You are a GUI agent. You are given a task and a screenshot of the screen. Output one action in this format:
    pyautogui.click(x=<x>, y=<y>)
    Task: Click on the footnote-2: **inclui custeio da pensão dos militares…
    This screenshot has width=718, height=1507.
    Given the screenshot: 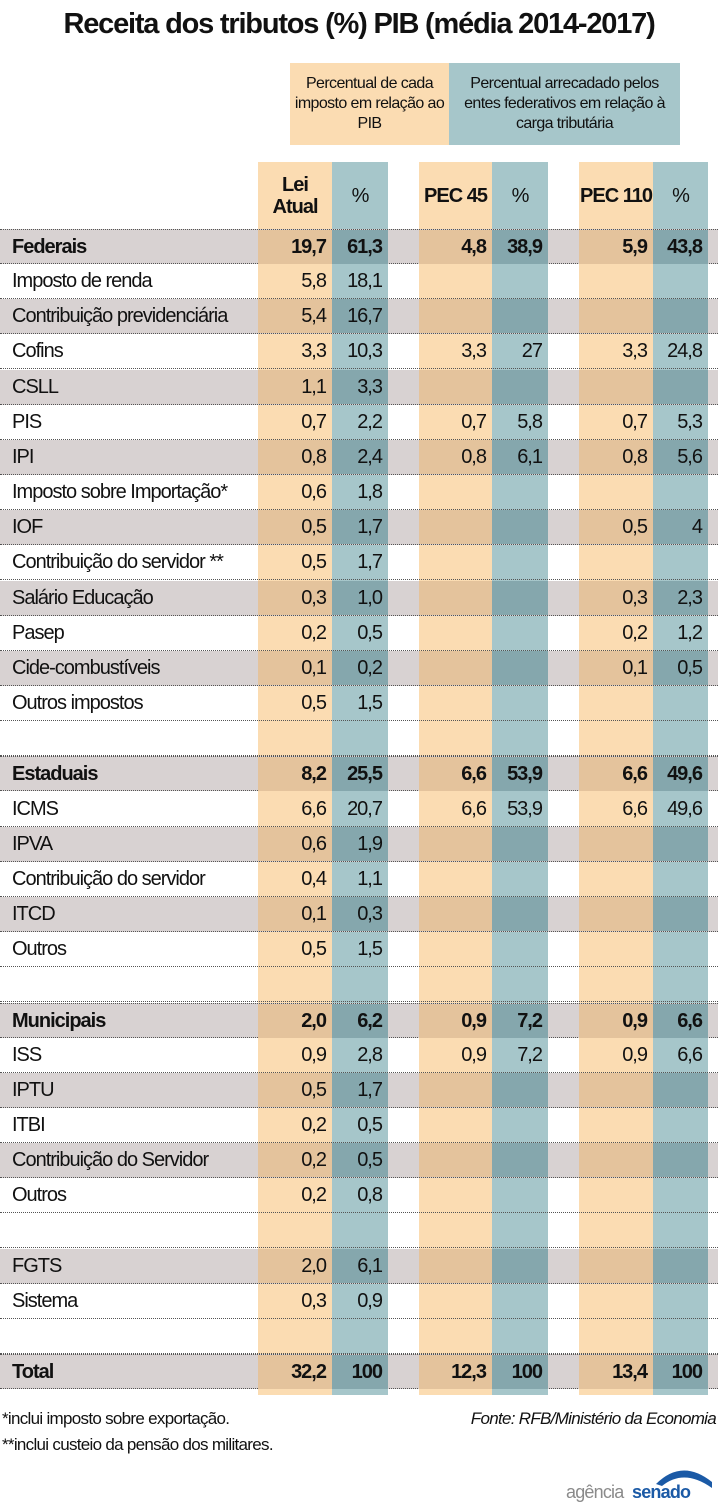 What is the action you would take?
    pyautogui.click(x=138, y=1444)
    